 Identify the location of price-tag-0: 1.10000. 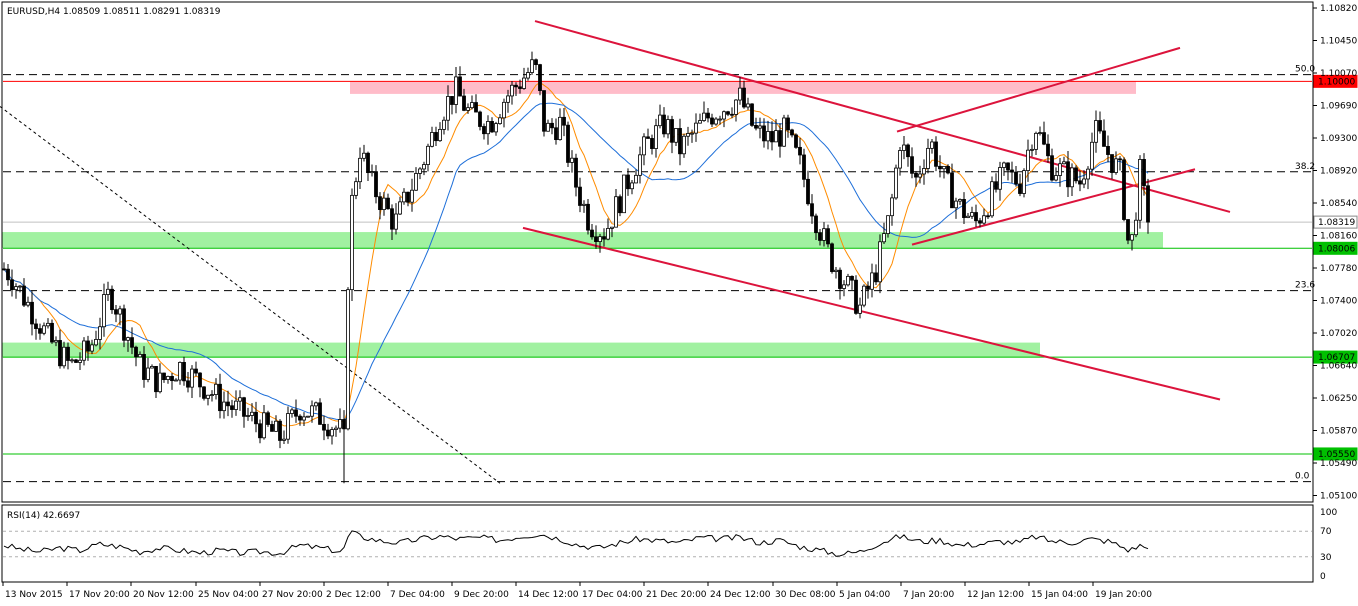
(1336, 82).